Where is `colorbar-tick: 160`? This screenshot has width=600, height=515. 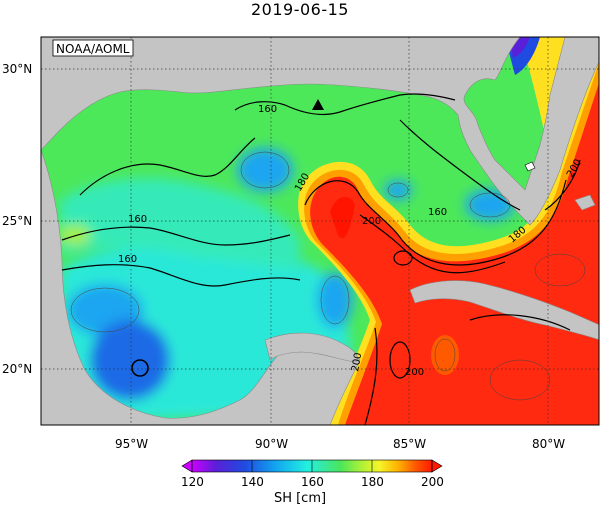
colorbar-tick: 160 is located at coordinates (312, 482).